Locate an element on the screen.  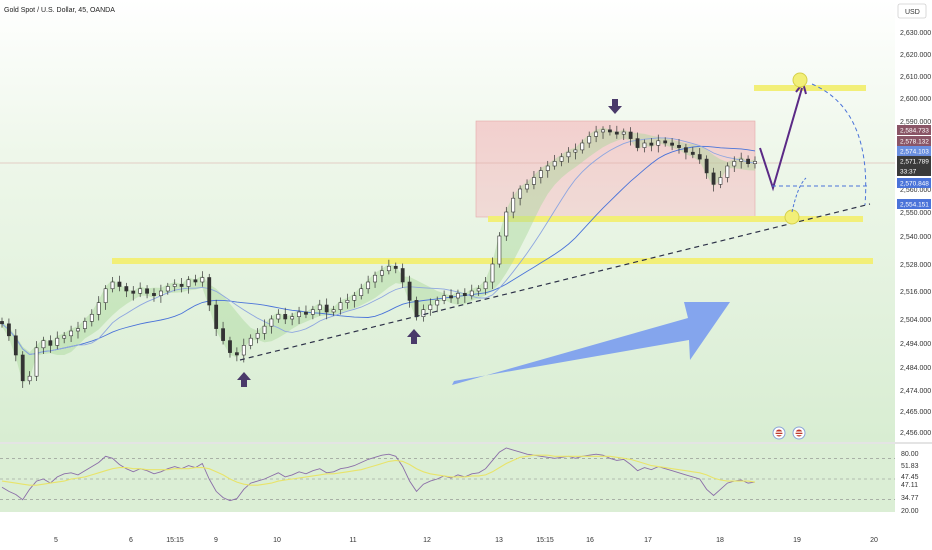
arrow-down-icon is located at coordinates (615, 106).